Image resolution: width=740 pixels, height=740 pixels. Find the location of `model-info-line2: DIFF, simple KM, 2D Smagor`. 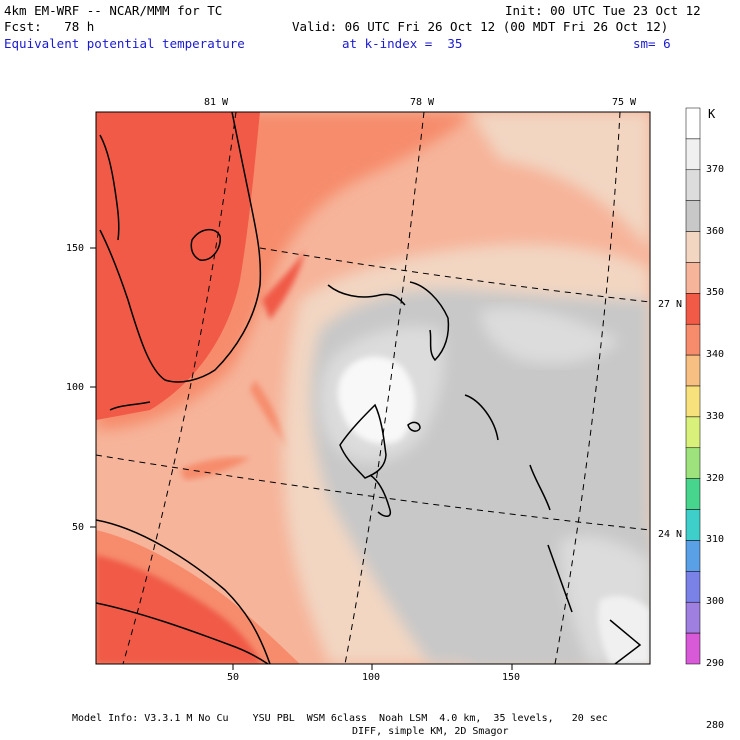

model-info-line2: DIFF, simple KM, 2D Smagor is located at coordinates (430, 731).